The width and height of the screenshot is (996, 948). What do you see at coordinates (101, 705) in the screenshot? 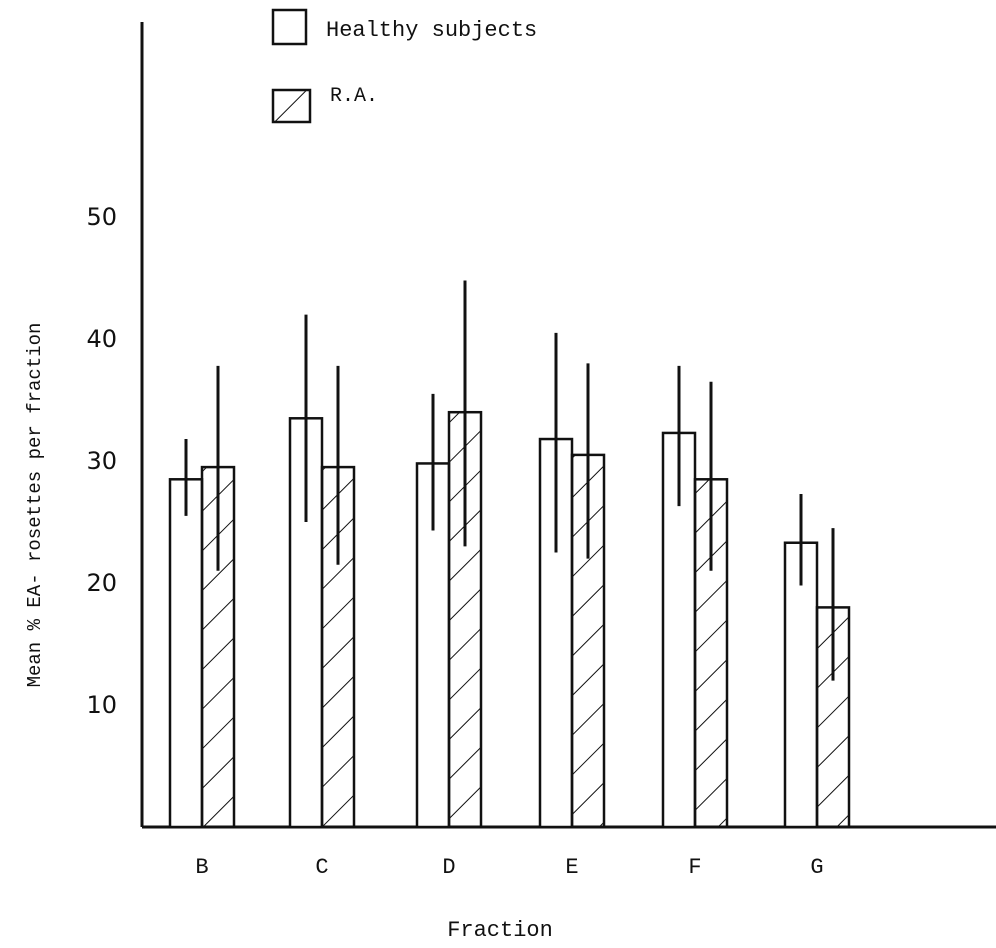
I see `y-tick-label: 10` at bounding box center [101, 705].